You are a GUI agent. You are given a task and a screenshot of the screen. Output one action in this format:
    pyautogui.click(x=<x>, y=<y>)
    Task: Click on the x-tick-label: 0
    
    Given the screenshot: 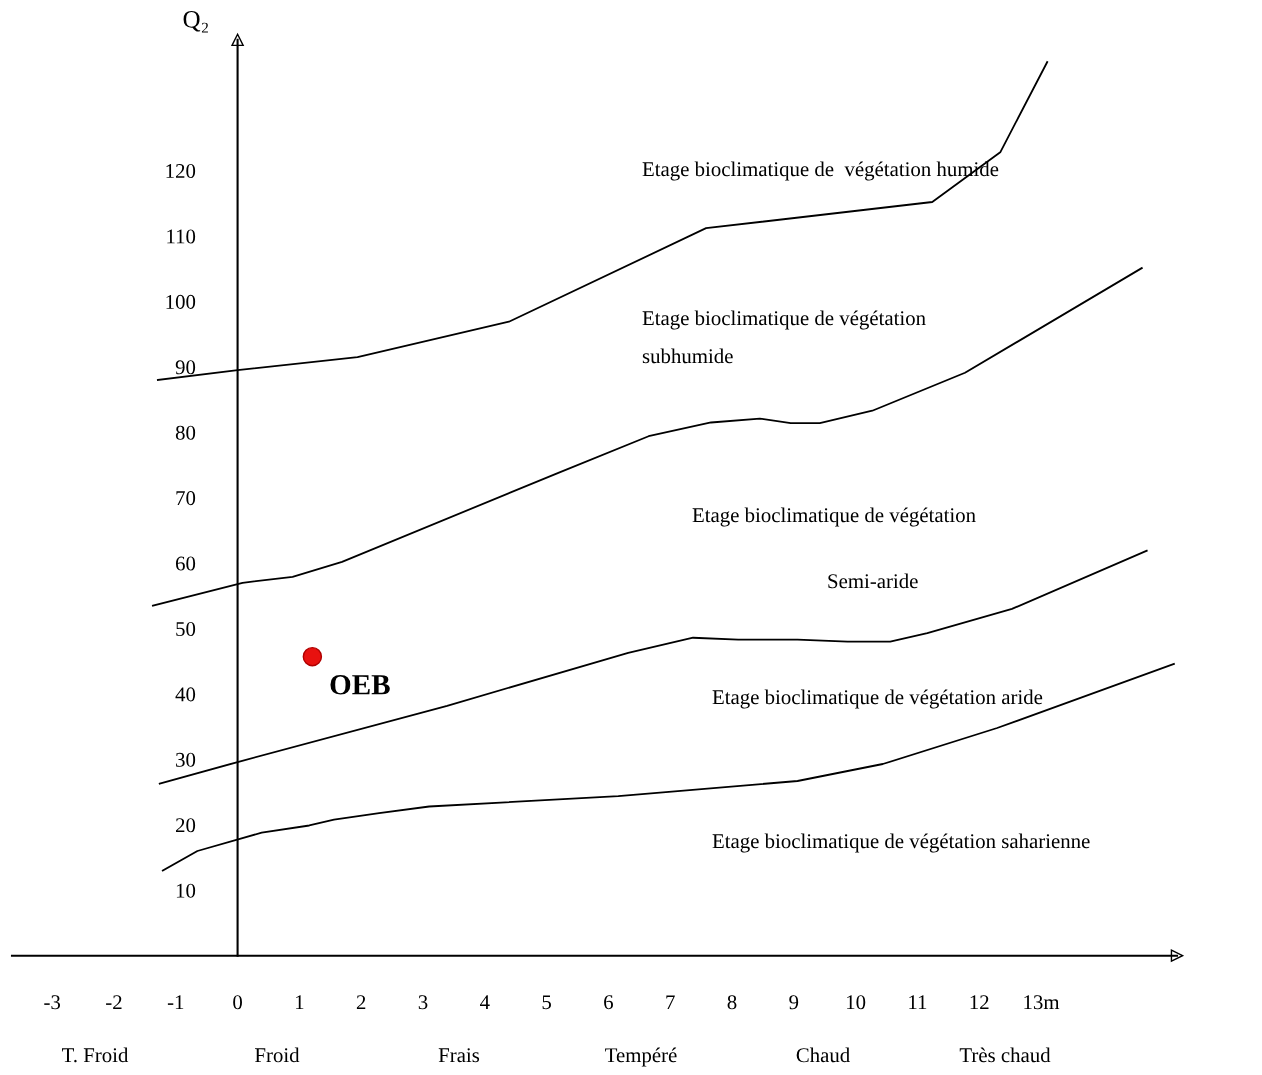 What is the action you would take?
    pyautogui.click(x=237, y=1002)
    